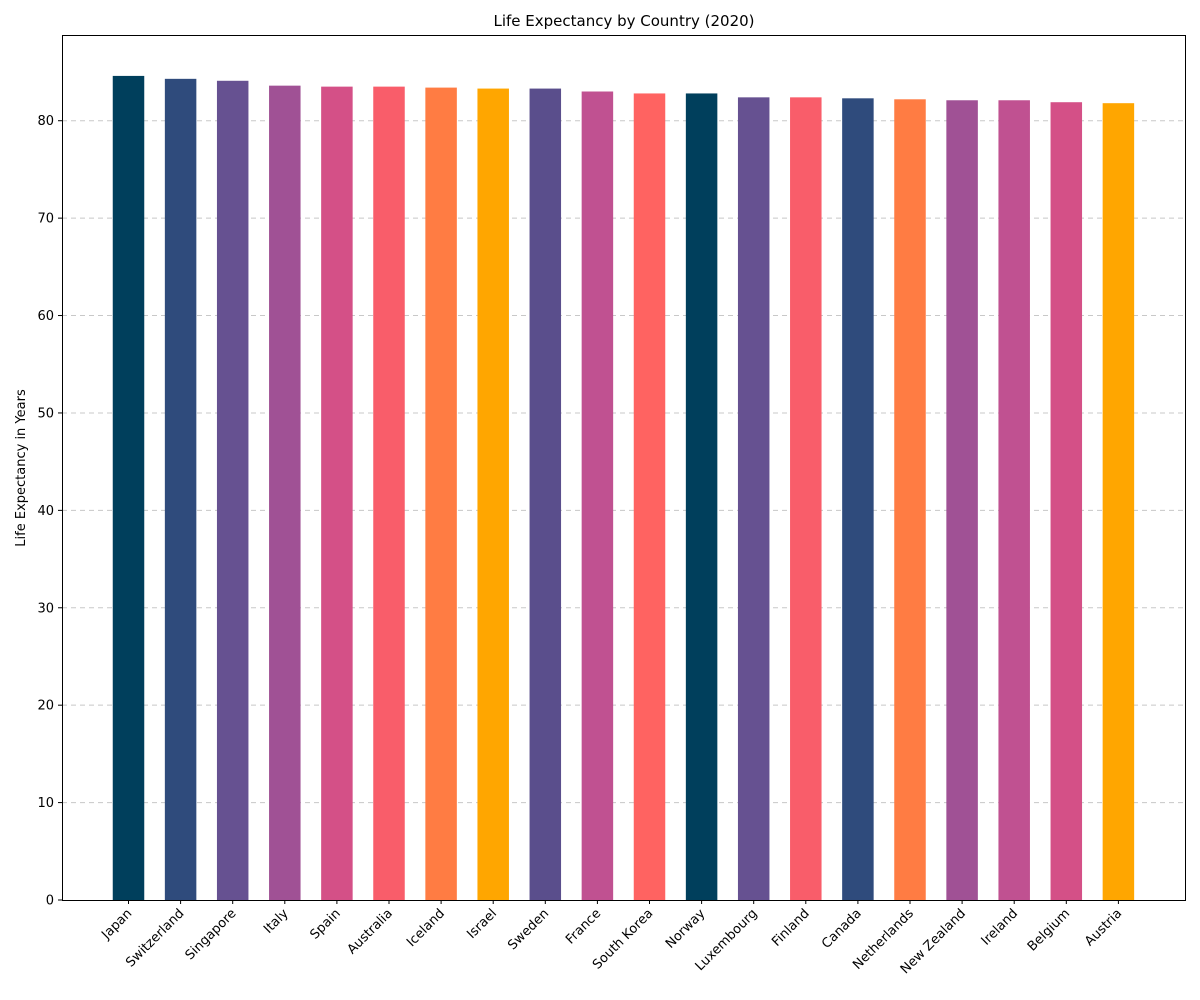 The height and width of the screenshot is (1000, 1200). I want to click on bar-finland, so click(806, 498).